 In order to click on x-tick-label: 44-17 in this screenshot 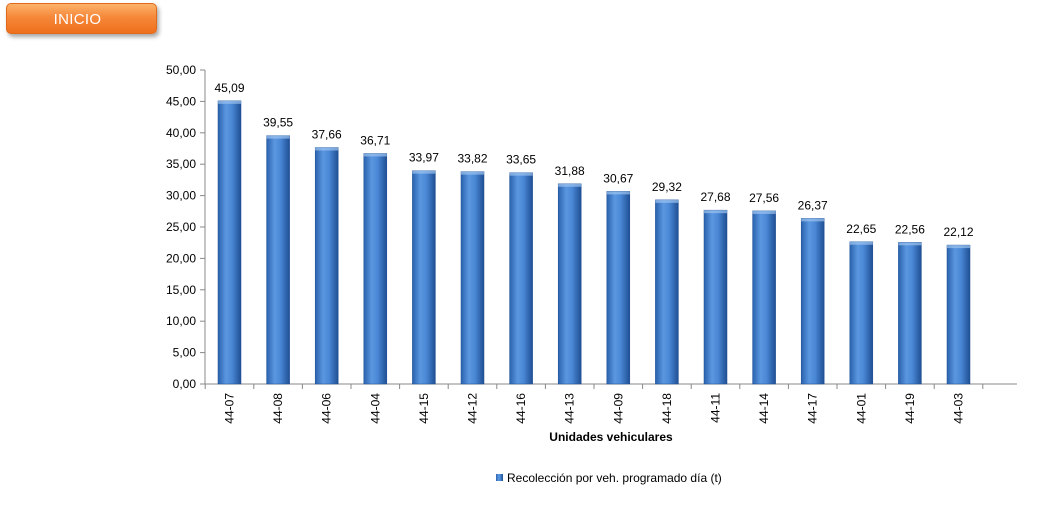, I will do `click(813, 408)`.